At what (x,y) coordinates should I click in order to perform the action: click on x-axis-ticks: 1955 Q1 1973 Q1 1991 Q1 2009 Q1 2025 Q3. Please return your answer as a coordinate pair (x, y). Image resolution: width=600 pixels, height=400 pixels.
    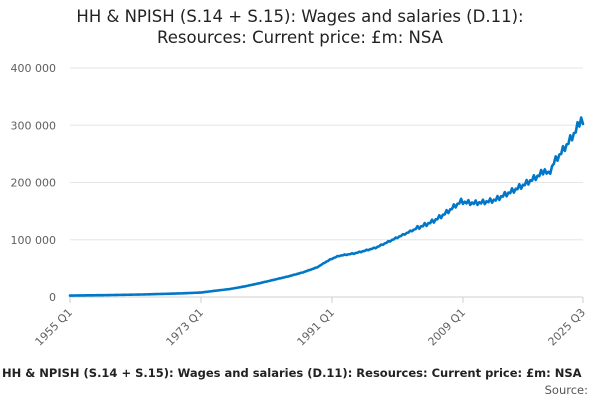
    Looking at the image, I should click on (311, 323).